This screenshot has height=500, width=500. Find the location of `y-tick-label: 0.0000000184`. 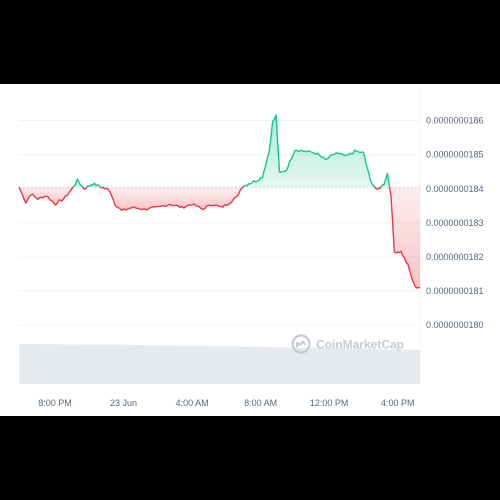

y-tick-label: 0.0000000184 is located at coordinates (455, 189).